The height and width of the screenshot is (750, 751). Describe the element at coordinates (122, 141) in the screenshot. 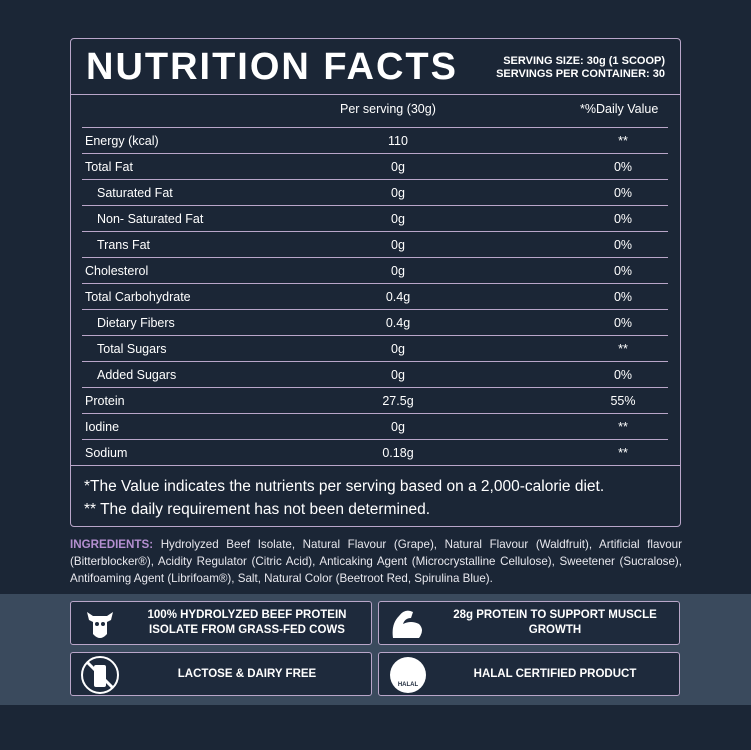

I see `nutrient-name: Energy (kcal)` at that location.